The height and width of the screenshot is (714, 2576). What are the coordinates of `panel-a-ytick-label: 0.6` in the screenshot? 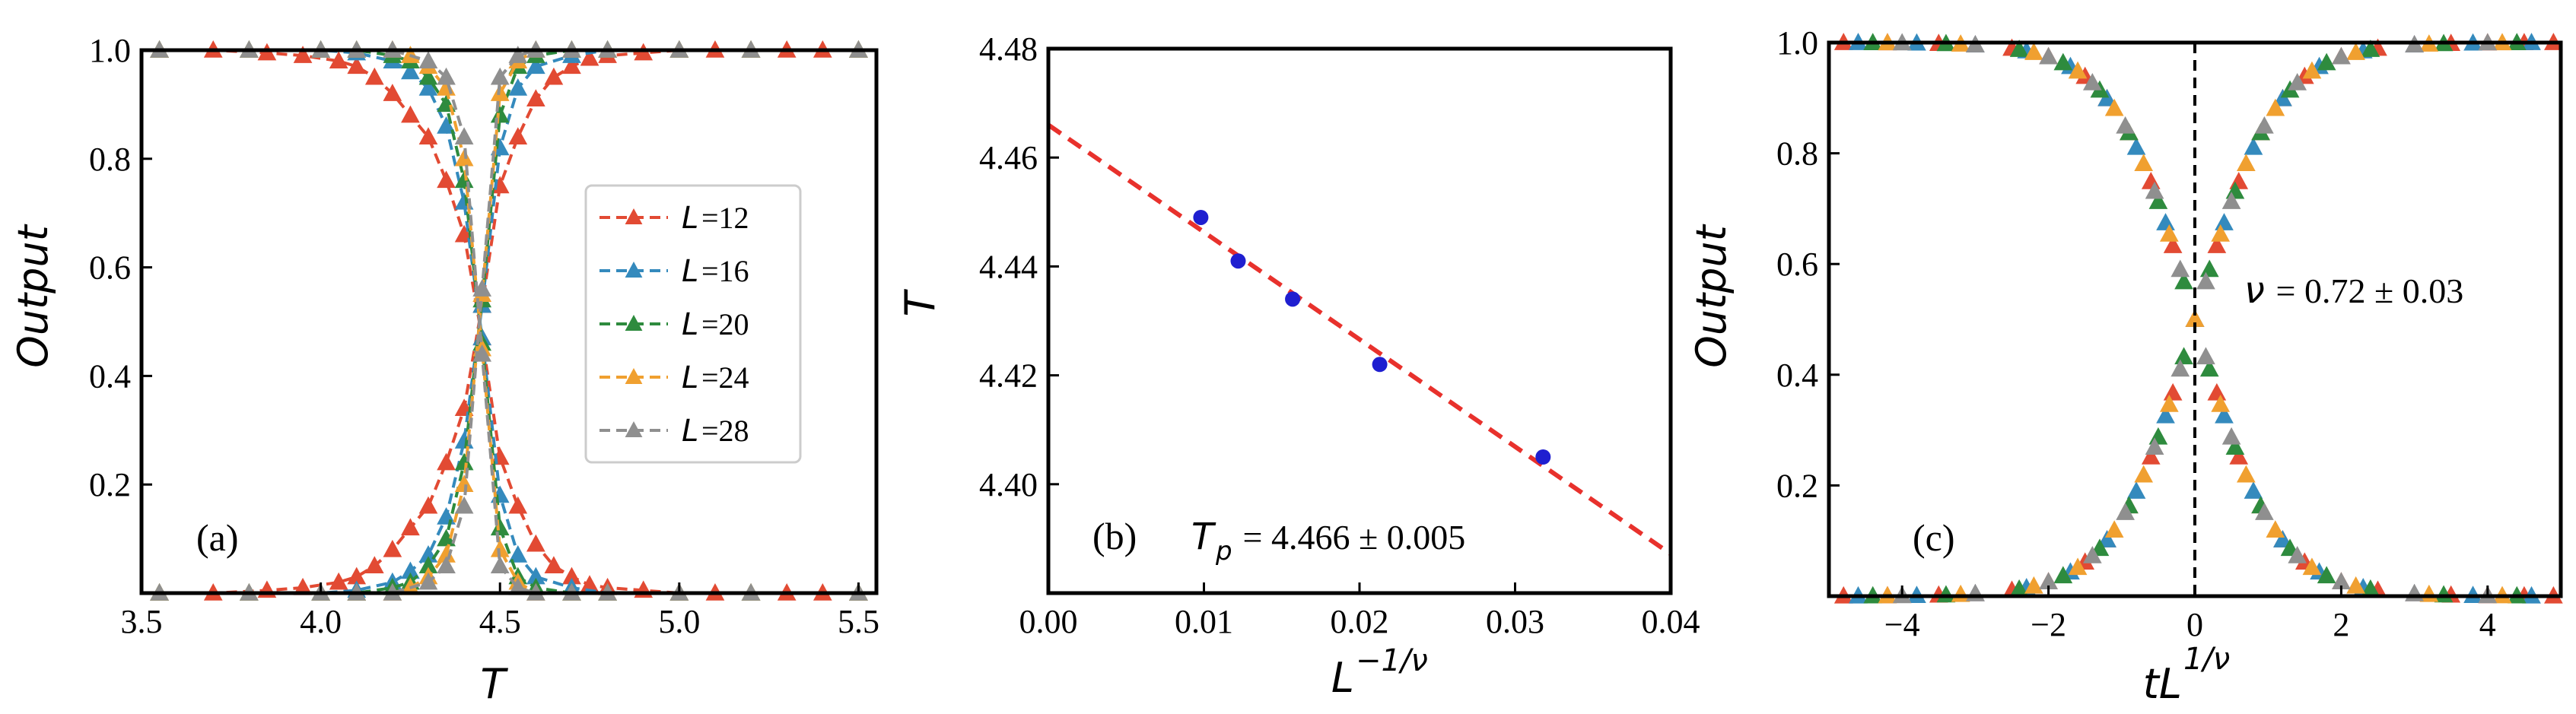 It's located at (110, 268).